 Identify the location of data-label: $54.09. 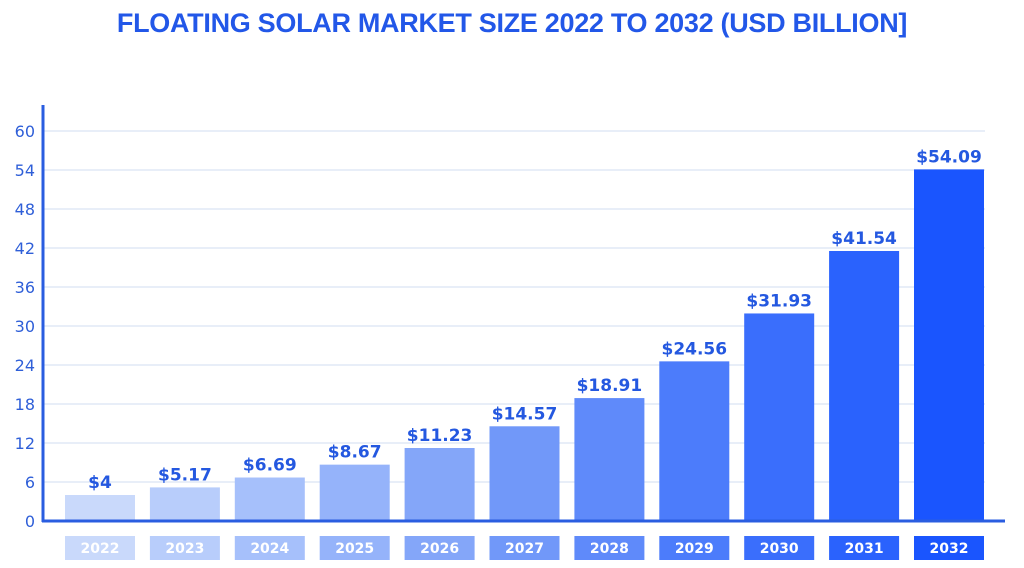
(949, 157).